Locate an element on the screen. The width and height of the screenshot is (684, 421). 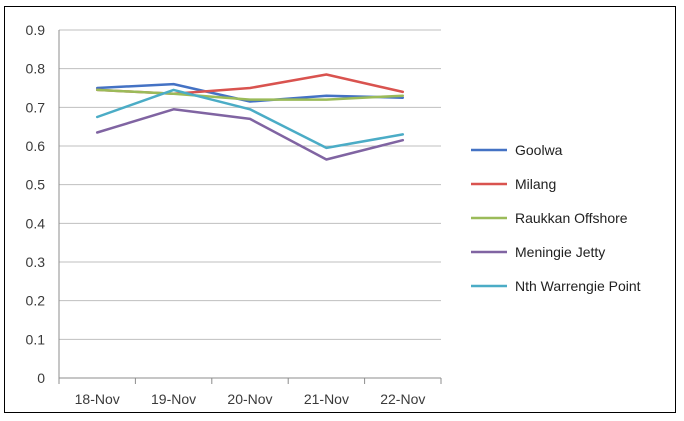
x-tick-label: 20-Nov is located at coordinates (249, 399).